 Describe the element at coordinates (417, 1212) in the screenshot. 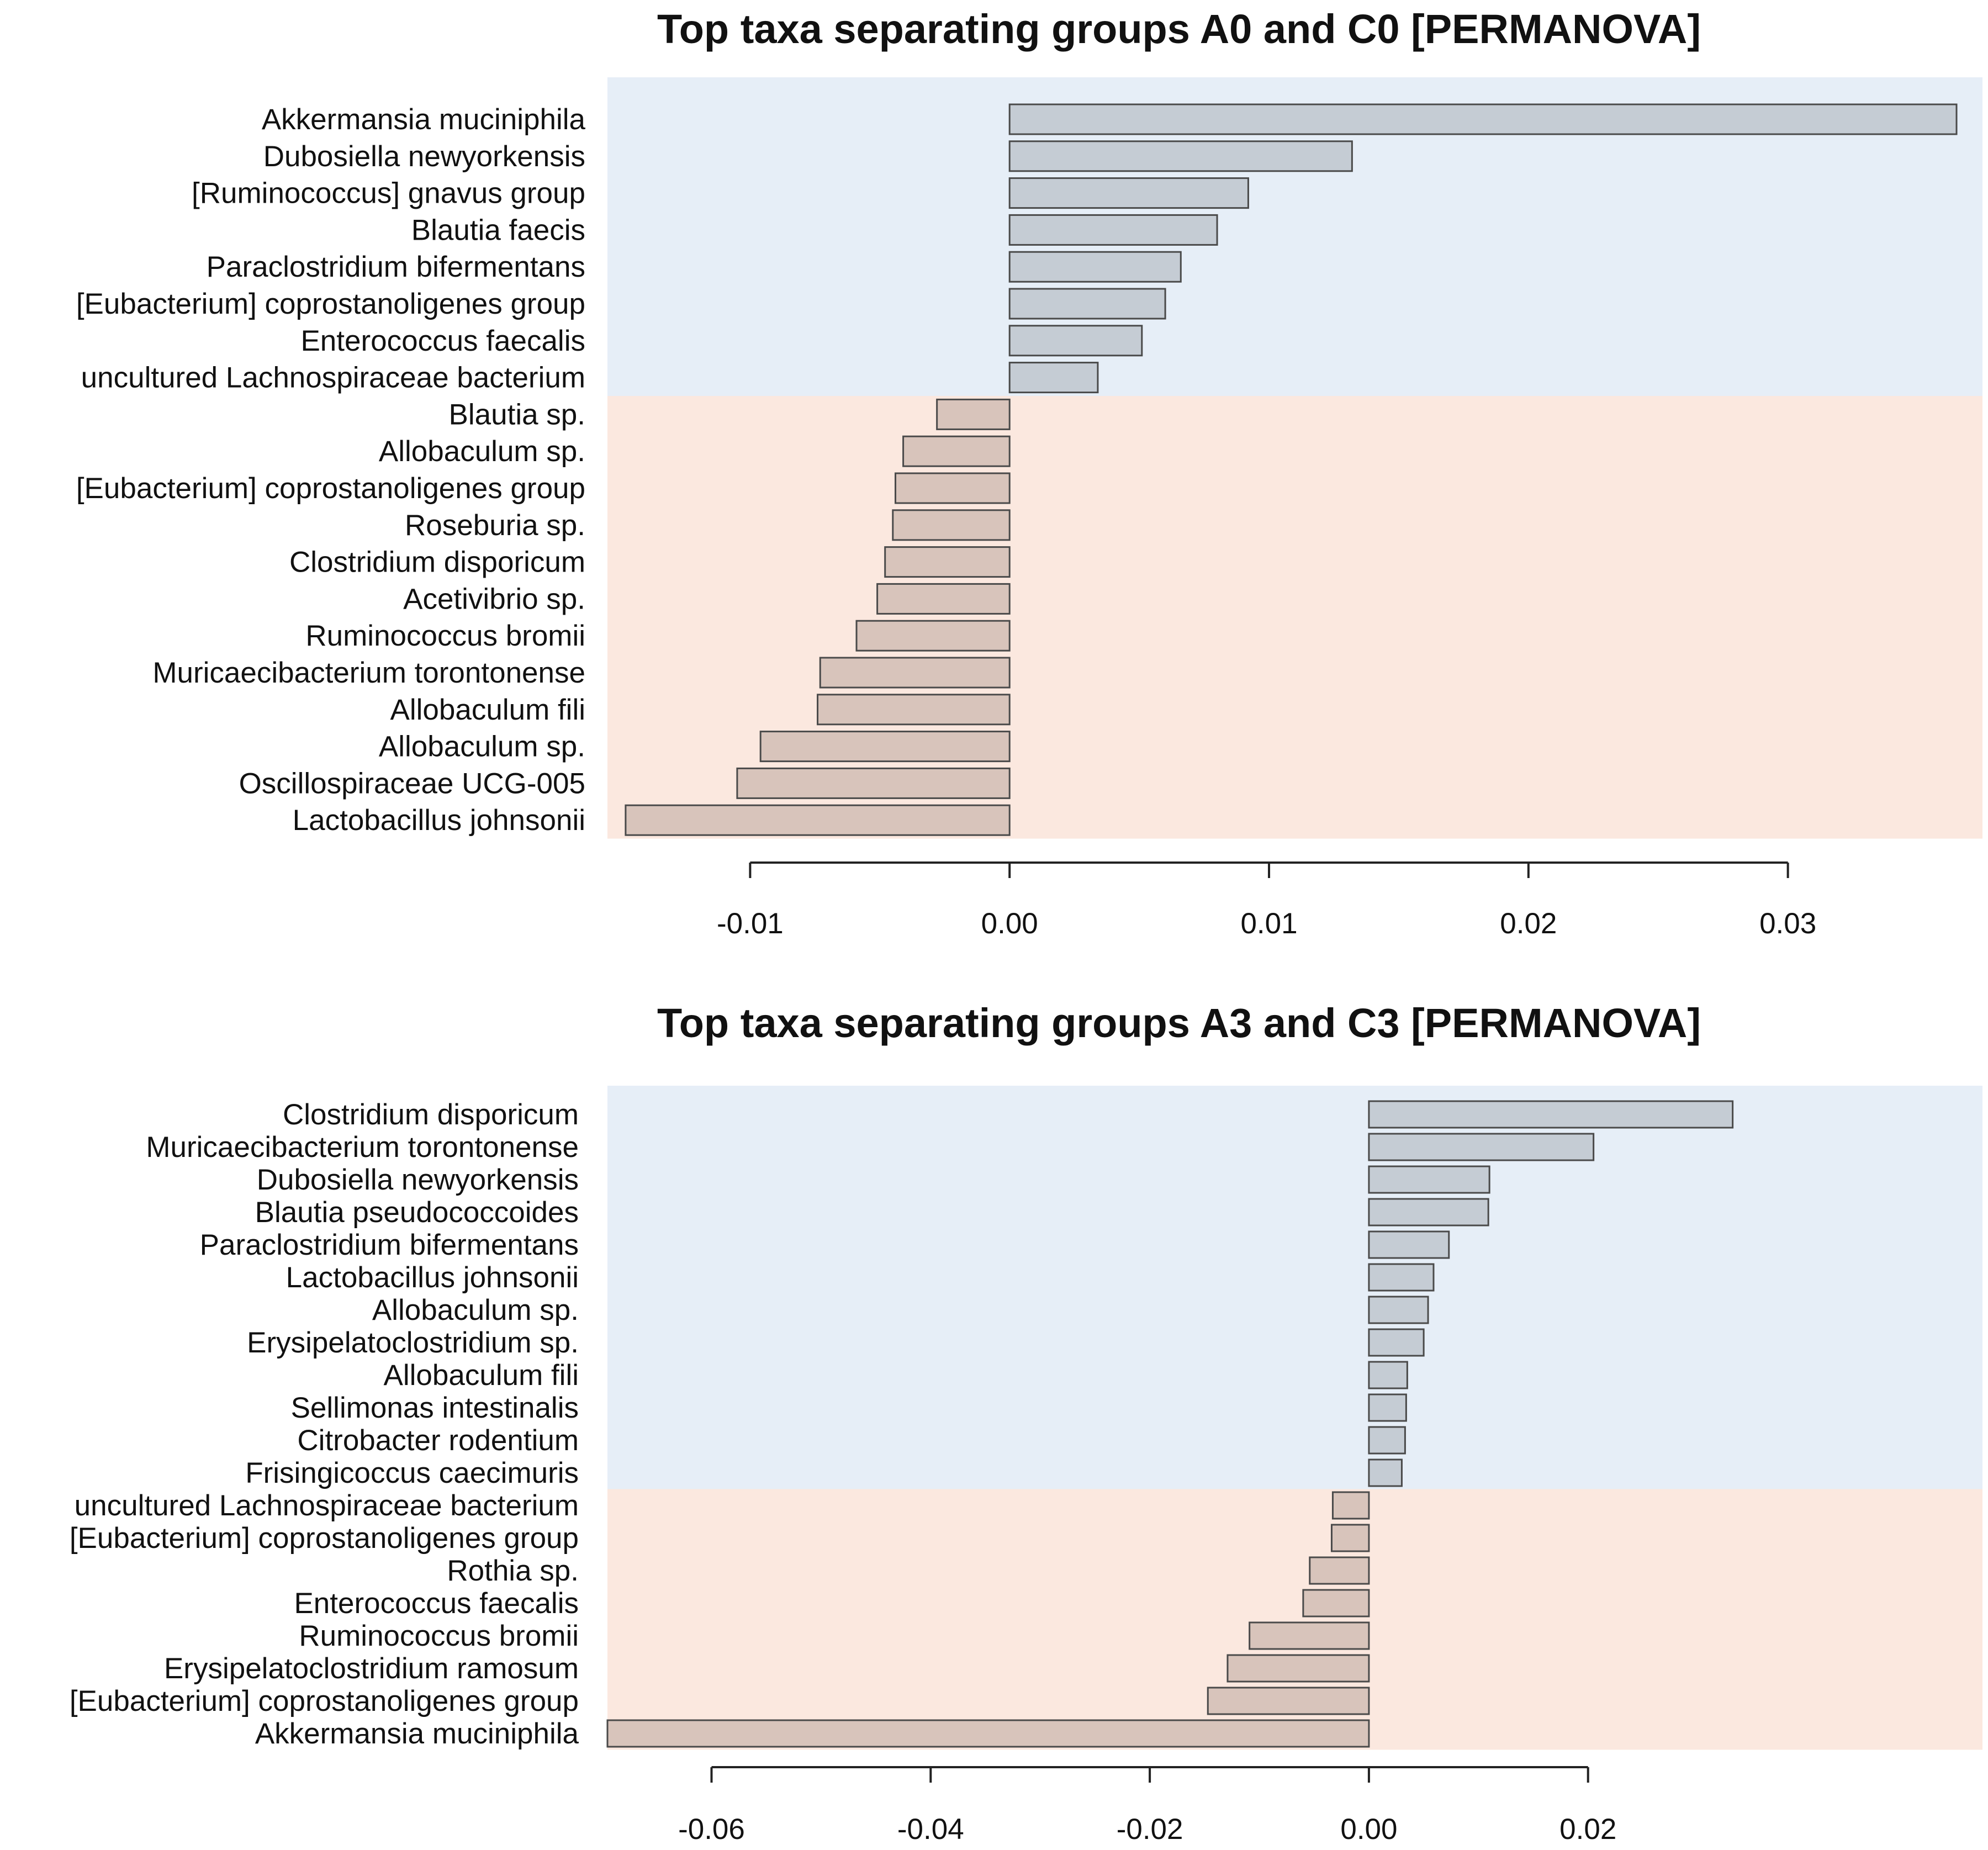

I see `category-label: Blautia pseudococcoides` at that location.